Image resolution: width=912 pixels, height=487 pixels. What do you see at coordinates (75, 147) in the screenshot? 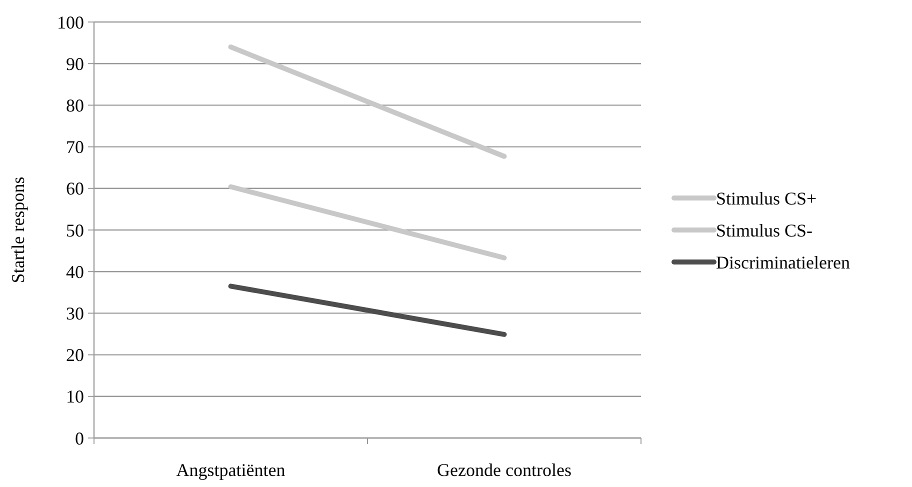
I see `y-tick-label: 70` at bounding box center [75, 147].